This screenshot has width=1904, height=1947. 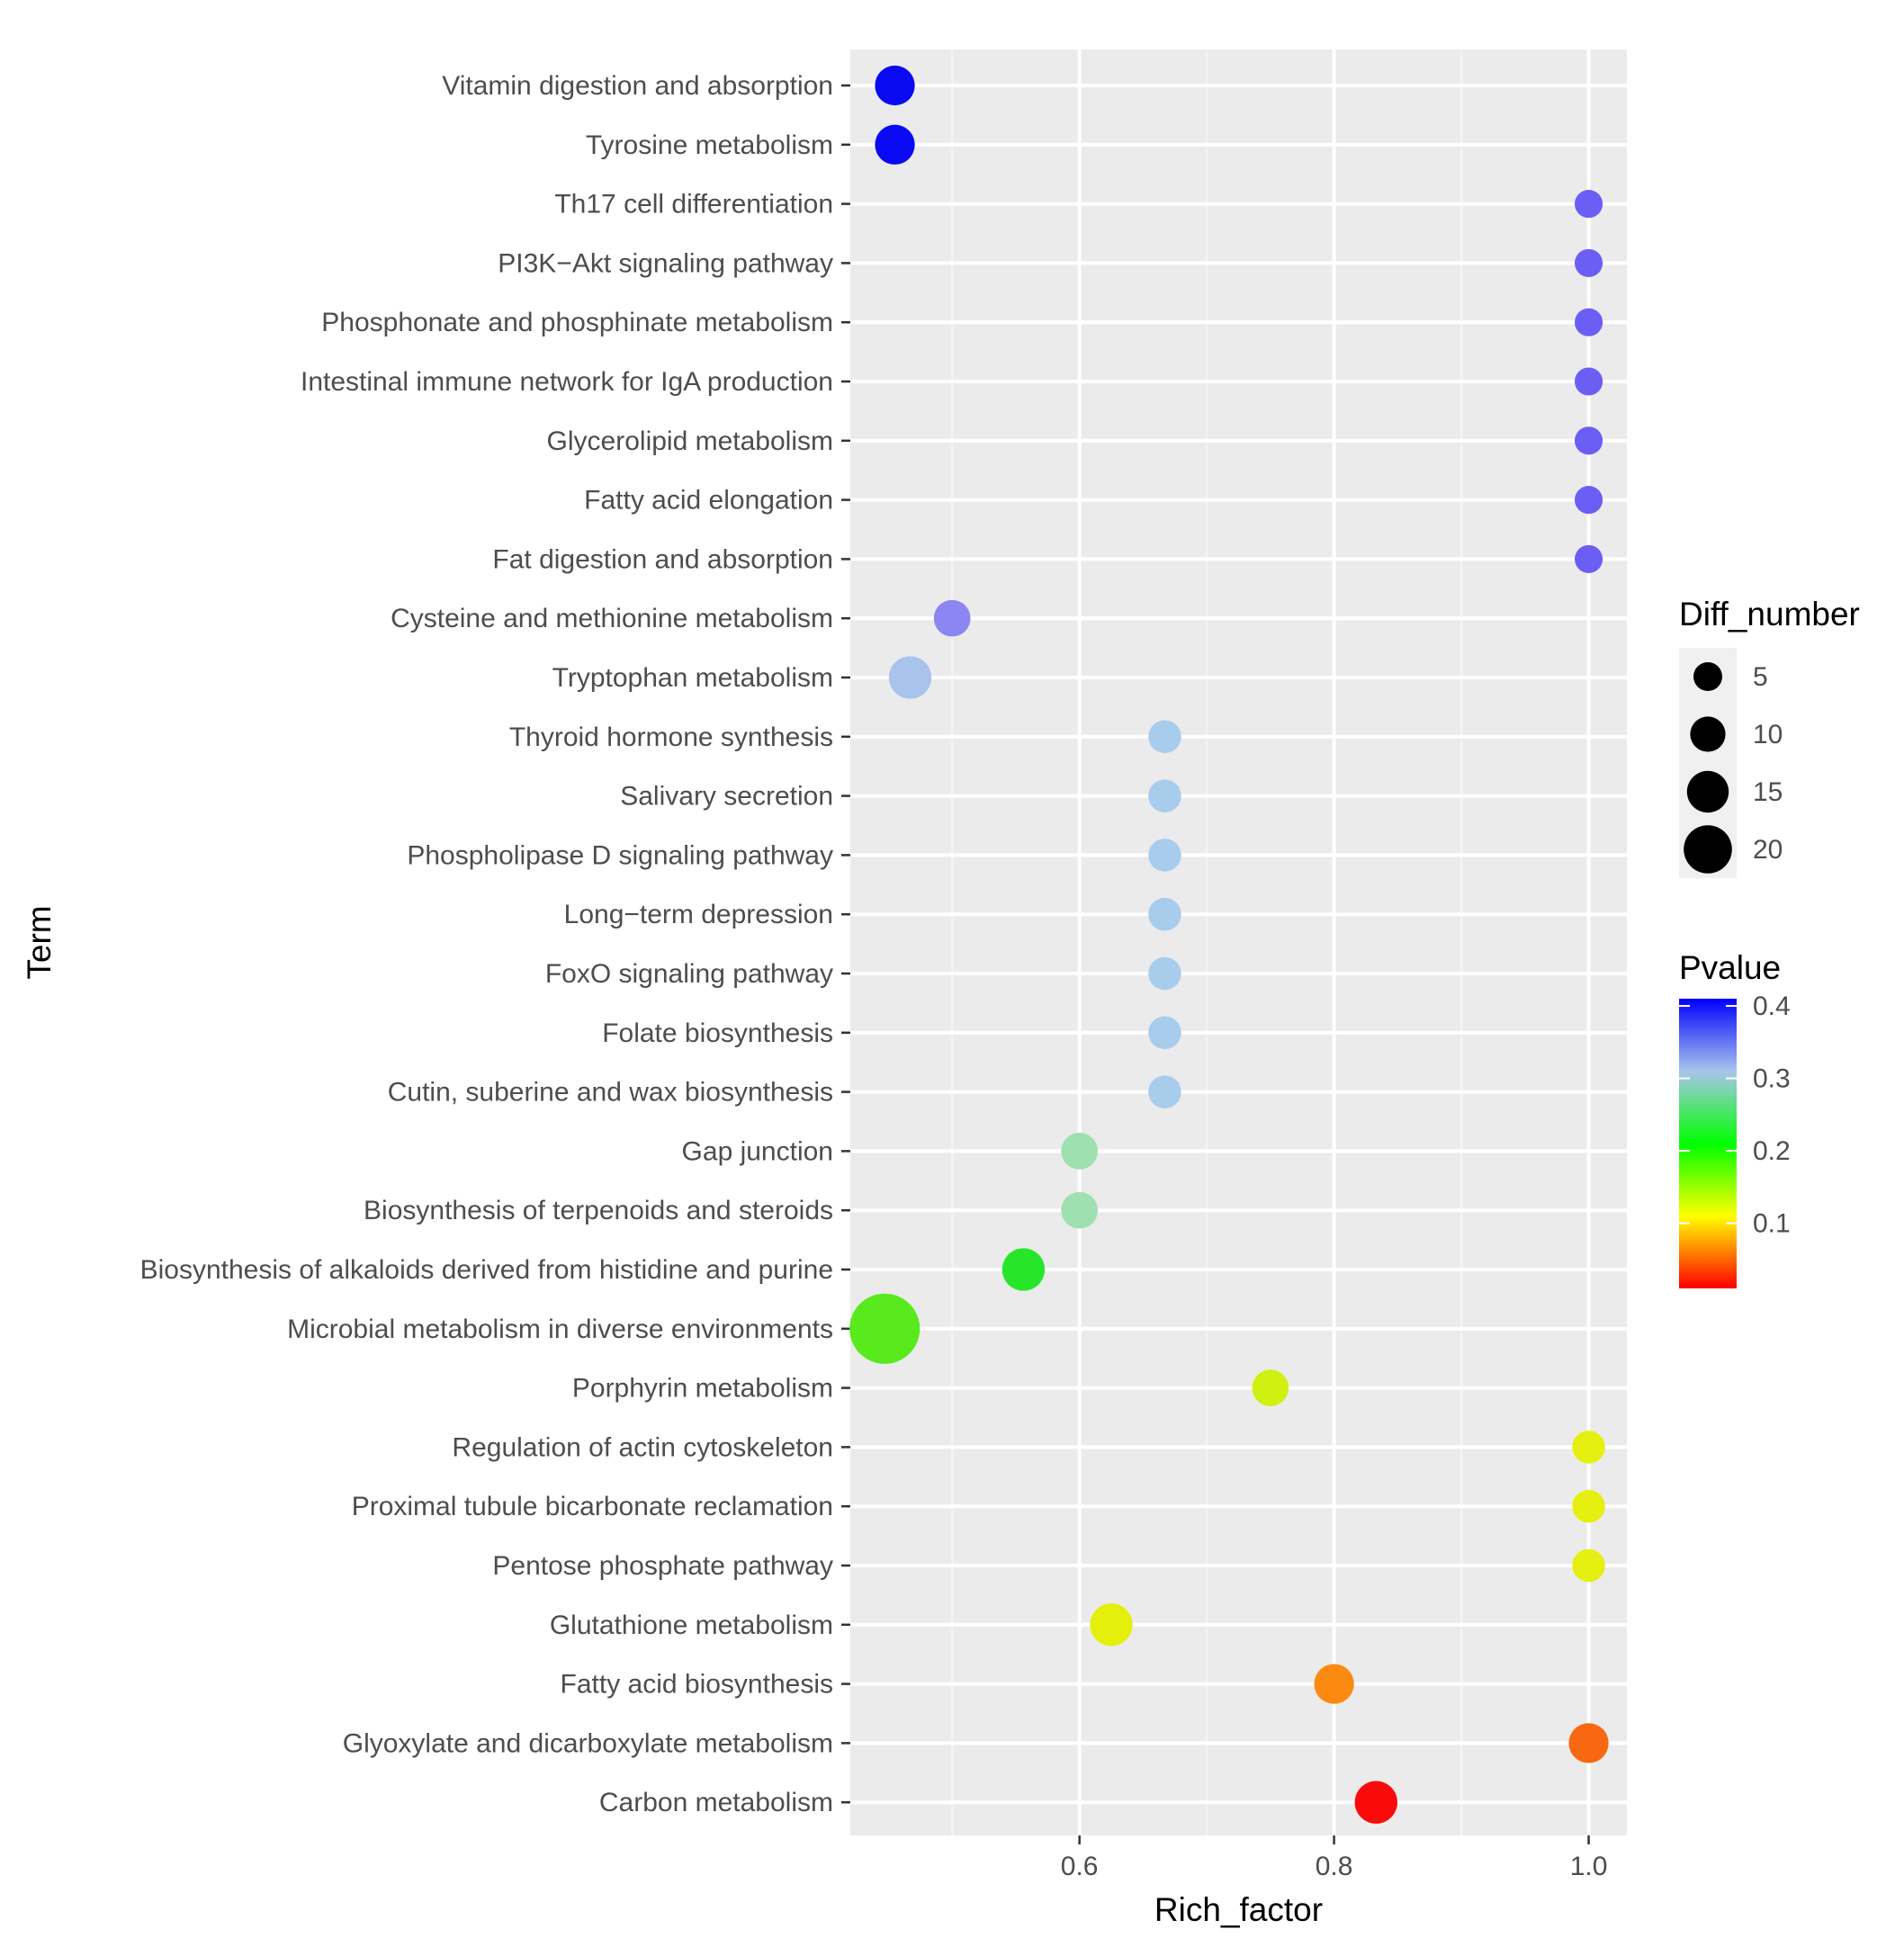 What do you see at coordinates (702, 1389) in the screenshot?
I see `y-tick-label: Porphyrin metabolism` at bounding box center [702, 1389].